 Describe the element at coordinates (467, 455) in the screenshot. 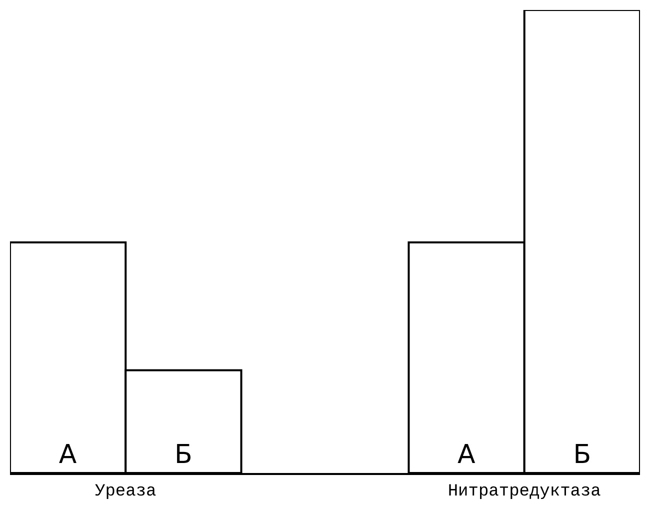

I see `text: А` at that location.